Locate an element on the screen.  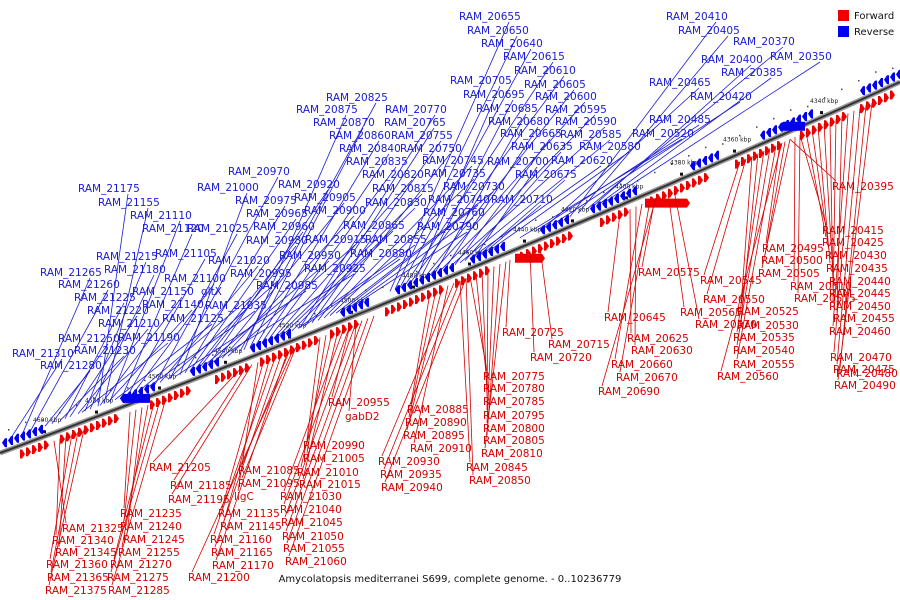
reverse-gene-label: RAM_20520 is located at coordinates (663, 134).